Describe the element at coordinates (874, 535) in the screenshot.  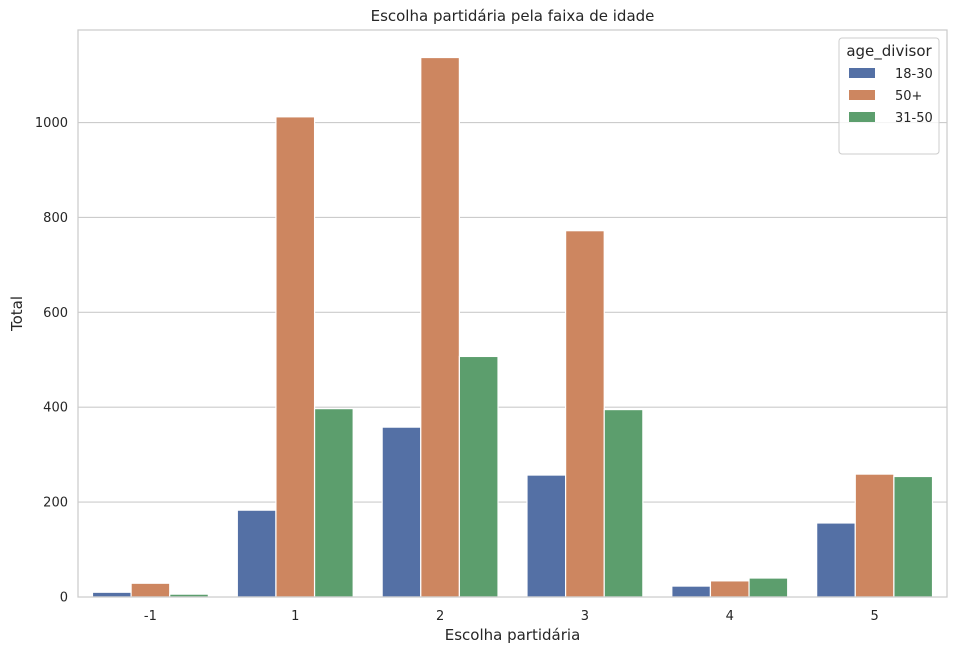
I see `bar-50+-5` at that location.